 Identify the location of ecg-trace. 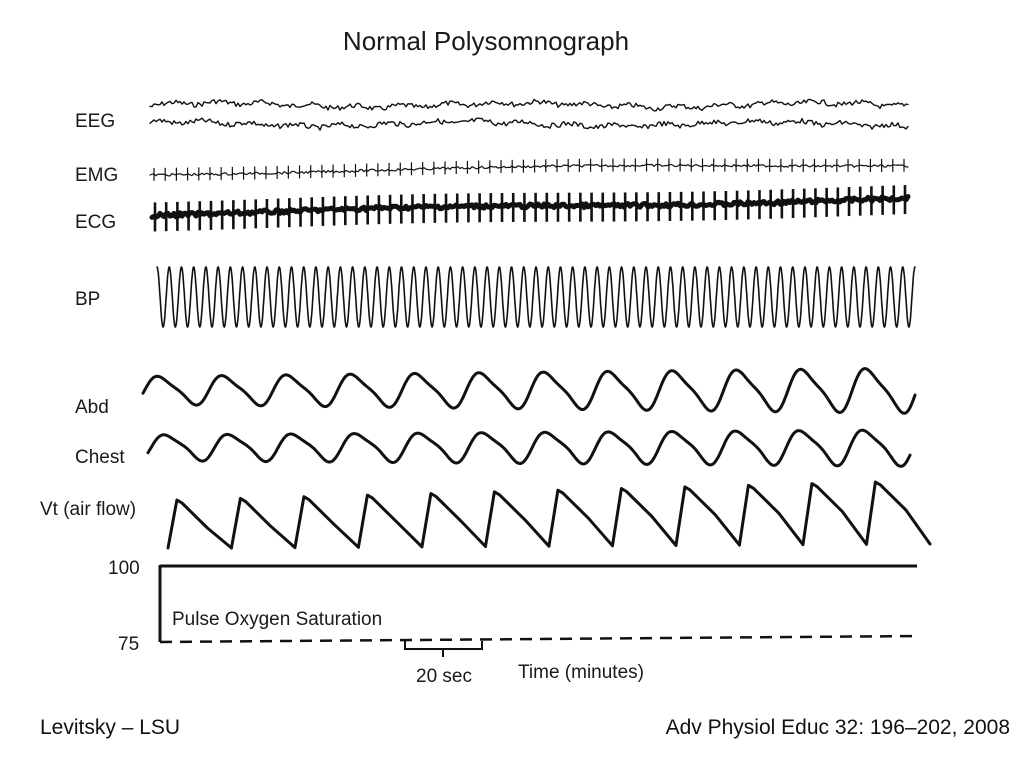
(530, 207).